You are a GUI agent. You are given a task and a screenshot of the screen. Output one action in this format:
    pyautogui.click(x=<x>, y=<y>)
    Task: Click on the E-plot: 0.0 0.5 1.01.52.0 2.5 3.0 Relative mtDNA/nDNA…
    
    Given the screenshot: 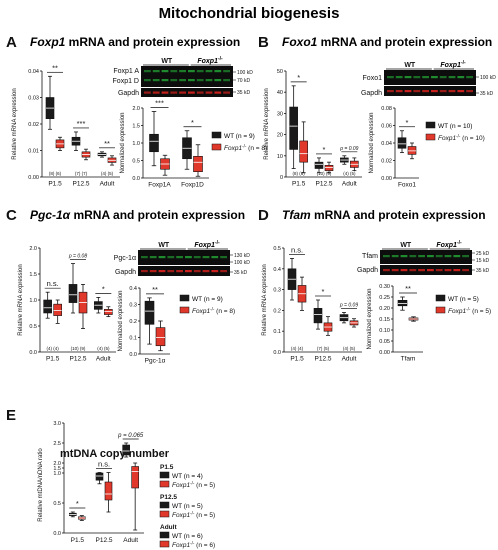 What is the action you would take?
    pyautogui.click(x=107, y=482)
    